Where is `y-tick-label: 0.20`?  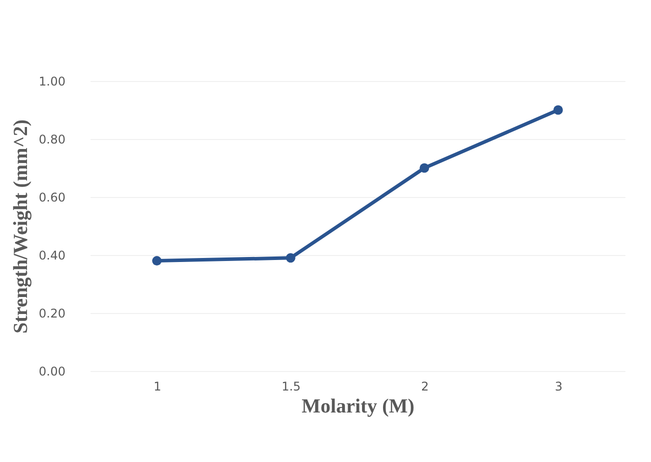 y-tick-label: 0.20 is located at coordinates (52, 313).